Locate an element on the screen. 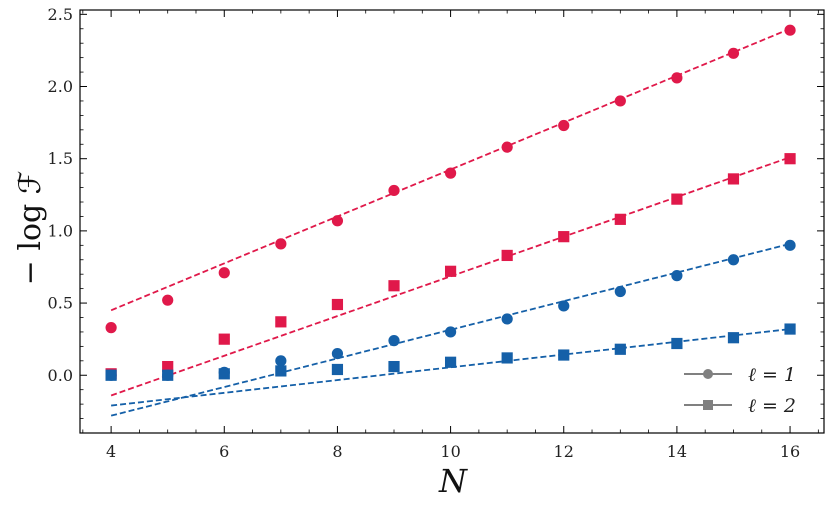 This screenshot has width=831, height=505. y-tick-label: 1.5 is located at coordinates (60, 158).